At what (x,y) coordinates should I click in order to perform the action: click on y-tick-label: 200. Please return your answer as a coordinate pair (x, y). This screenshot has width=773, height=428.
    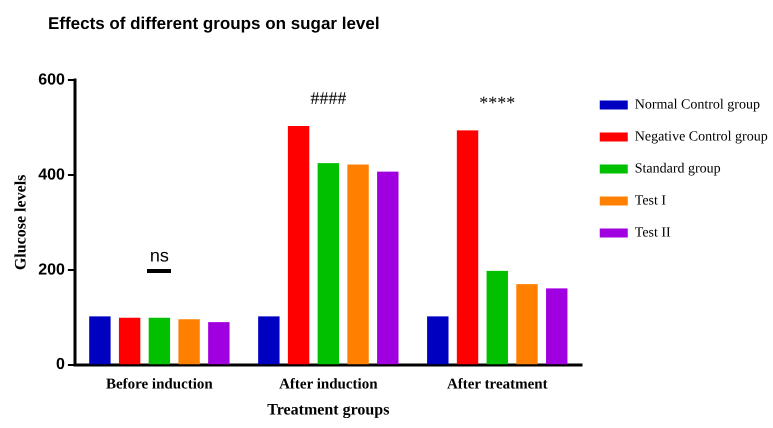
    Looking at the image, I should click on (51, 269).